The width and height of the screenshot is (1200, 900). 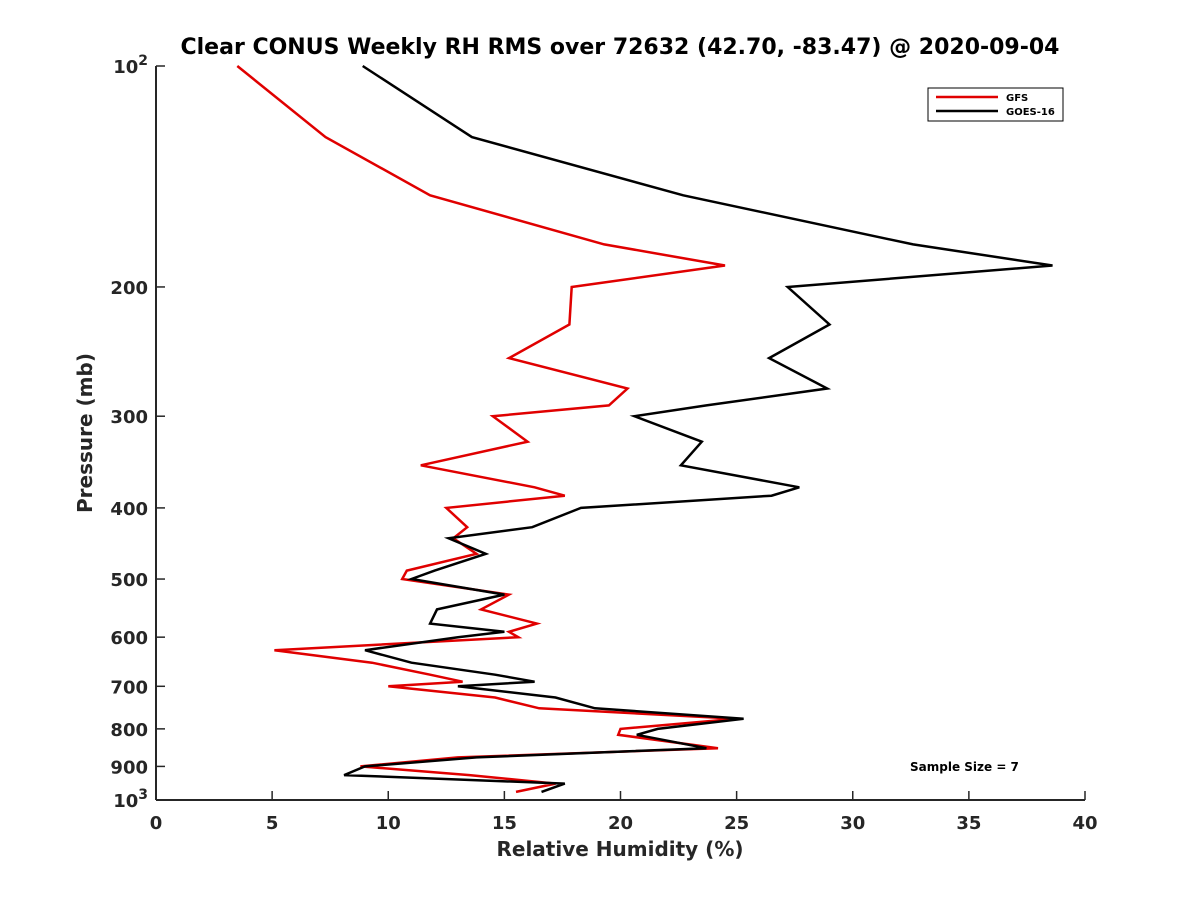 What do you see at coordinates (736, 823) in the screenshot?
I see `x-tick-label: 25` at bounding box center [736, 823].